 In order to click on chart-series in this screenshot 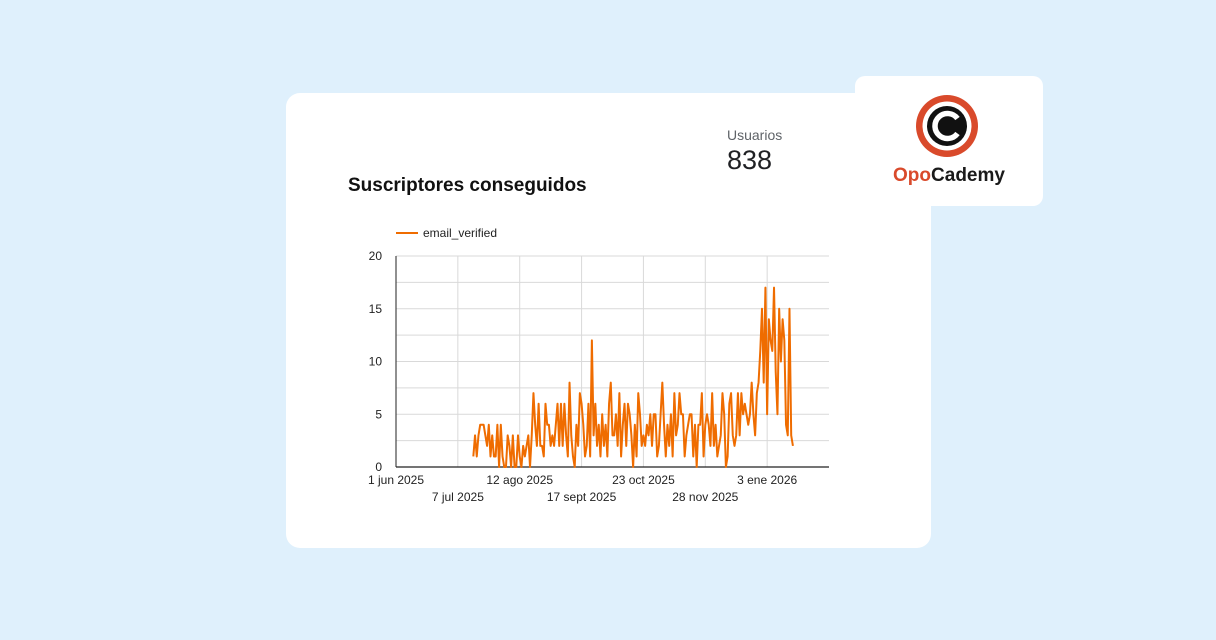, I will do `click(633, 377)`.